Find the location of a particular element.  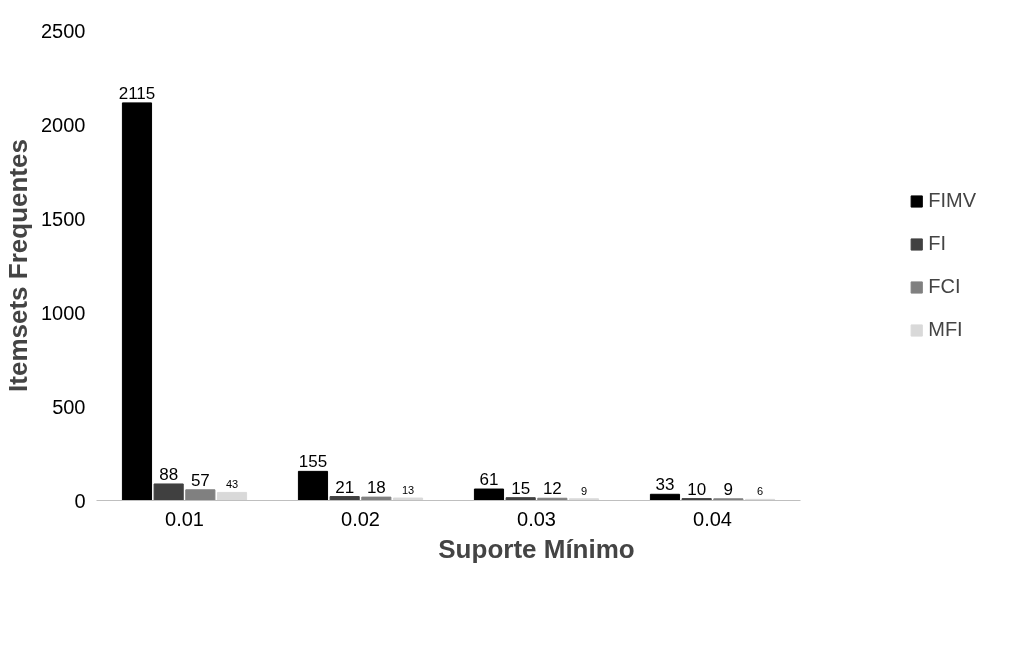

x-tick-label: 0.01 is located at coordinates (184, 518).